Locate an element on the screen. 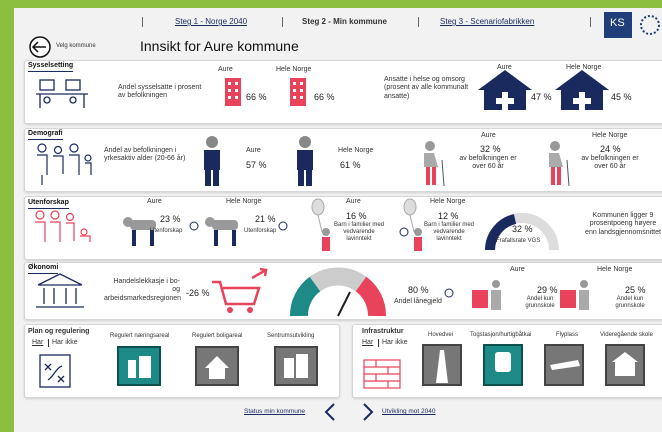 This screenshot has height=432, width=662. info-icon is located at coordinates (321, 259).